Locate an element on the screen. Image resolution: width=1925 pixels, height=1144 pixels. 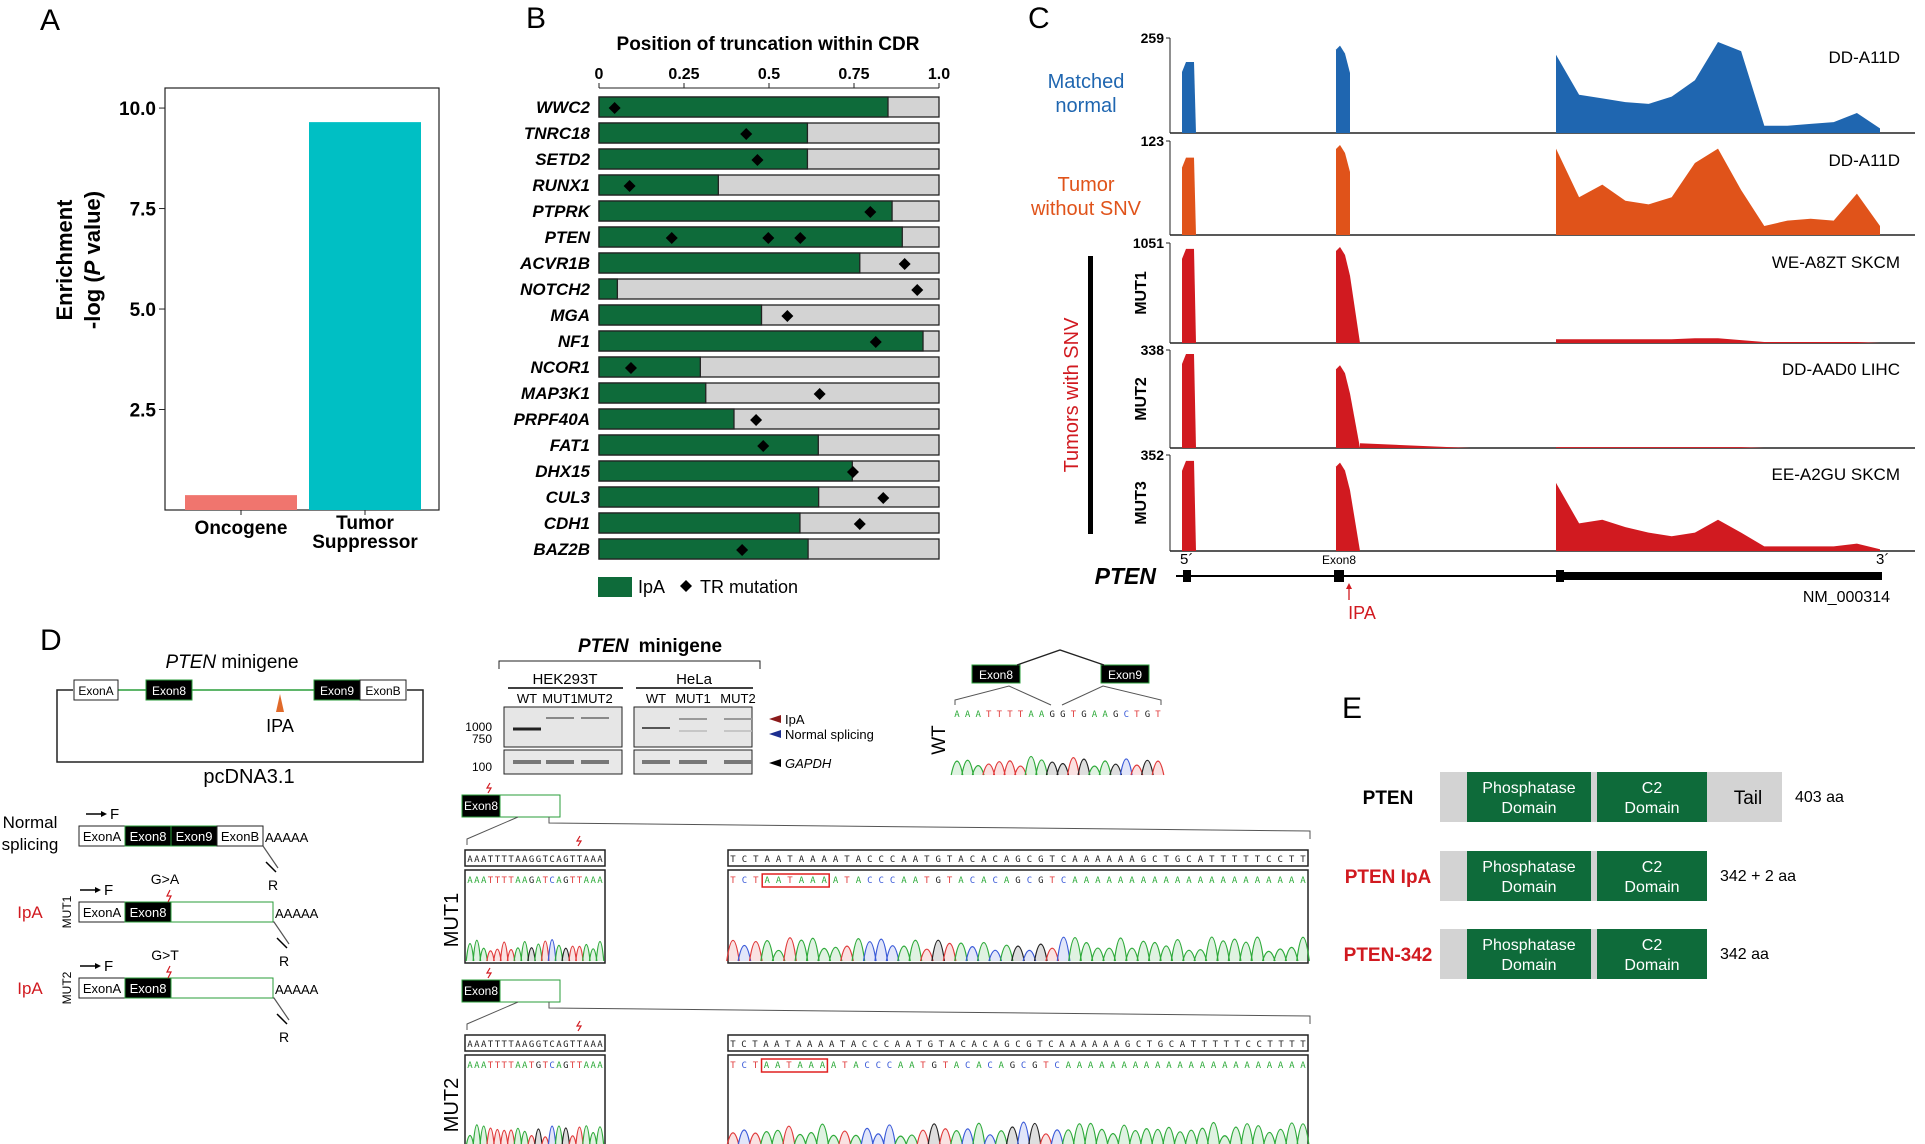
seq-right-ref-base: G is located at coordinates (1028, 1045).